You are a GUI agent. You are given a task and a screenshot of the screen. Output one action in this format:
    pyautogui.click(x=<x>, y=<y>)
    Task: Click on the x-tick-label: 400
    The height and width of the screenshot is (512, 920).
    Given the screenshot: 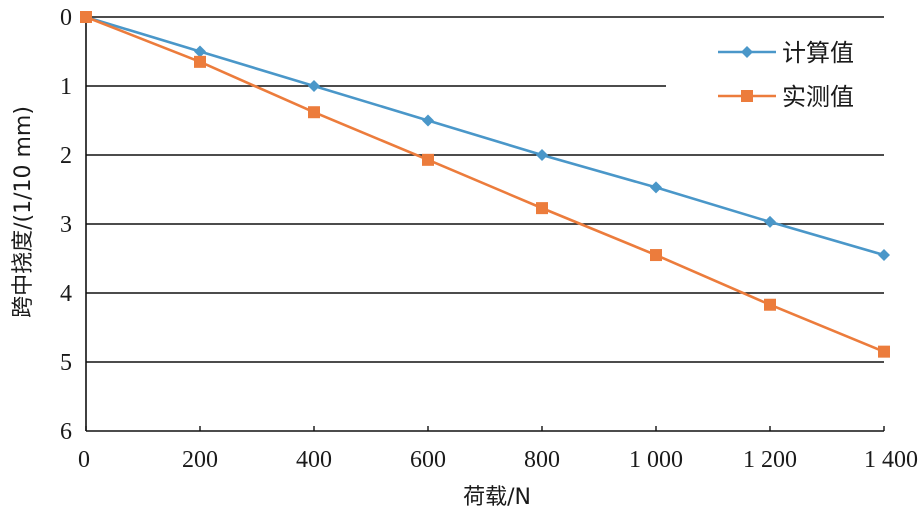 What is the action you would take?
    pyautogui.click(x=314, y=460)
    